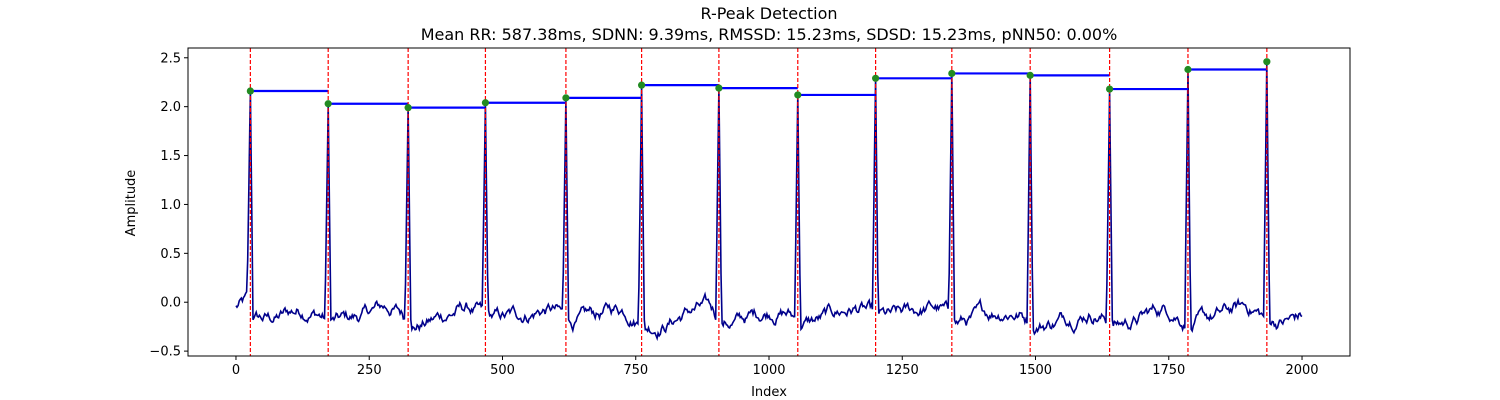  Describe the element at coordinates (170, 58) in the screenshot. I see `y-tick-label: 2.5` at that location.